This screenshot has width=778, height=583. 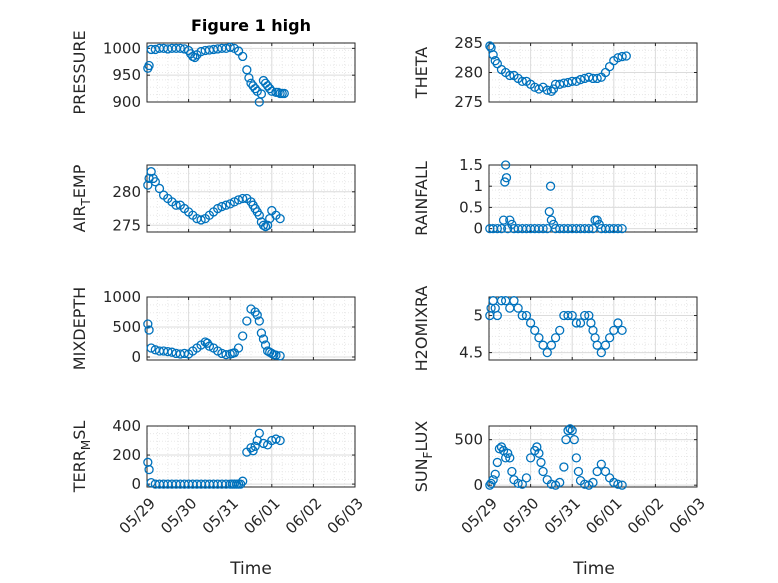 I want to click on y-axis-label: SUNFLUX, so click(x=423, y=457).